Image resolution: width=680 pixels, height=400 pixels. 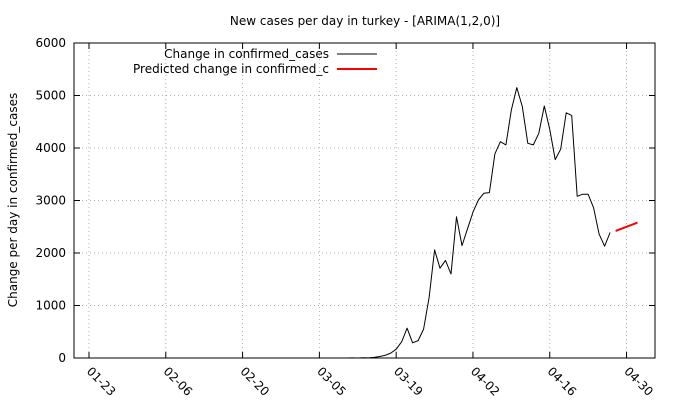 What do you see at coordinates (638, 381) in the screenshot?
I see `x-tick-label: 04-30` at bounding box center [638, 381].